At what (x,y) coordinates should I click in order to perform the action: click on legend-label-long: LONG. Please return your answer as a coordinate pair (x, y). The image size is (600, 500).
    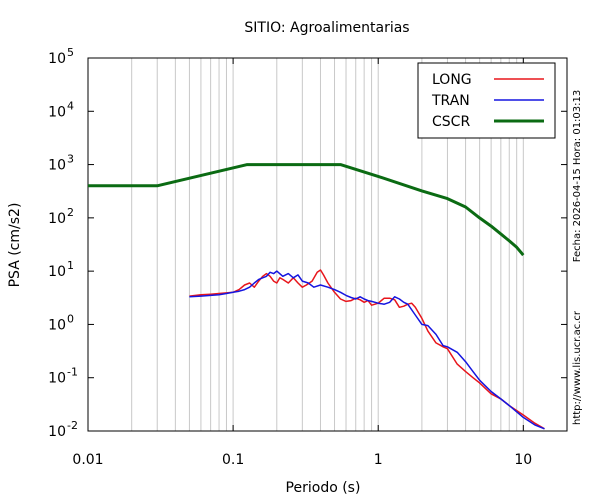
    Looking at the image, I should click on (452, 80).